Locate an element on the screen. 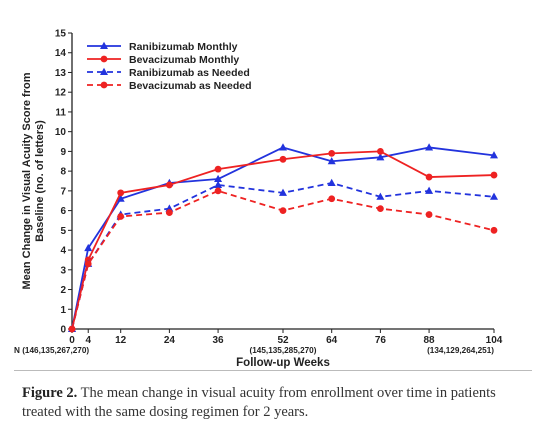 This screenshot has height=445, width=546. y-tick-label: 9 is located at coordinates (63, 152).